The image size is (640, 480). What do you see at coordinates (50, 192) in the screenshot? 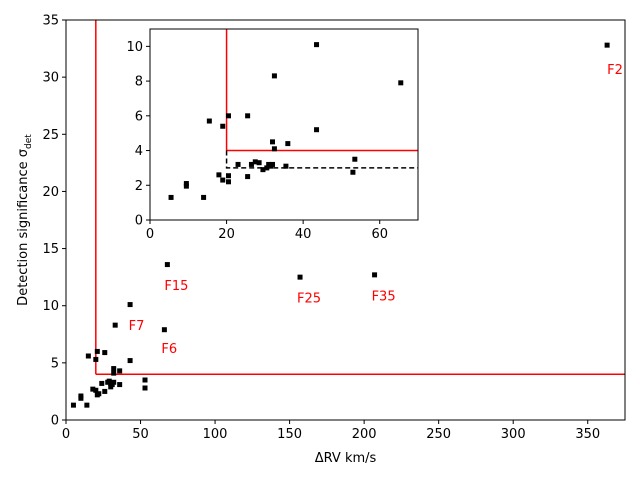
I see `y-tick-label: 20` at bounding box center [50, 192].